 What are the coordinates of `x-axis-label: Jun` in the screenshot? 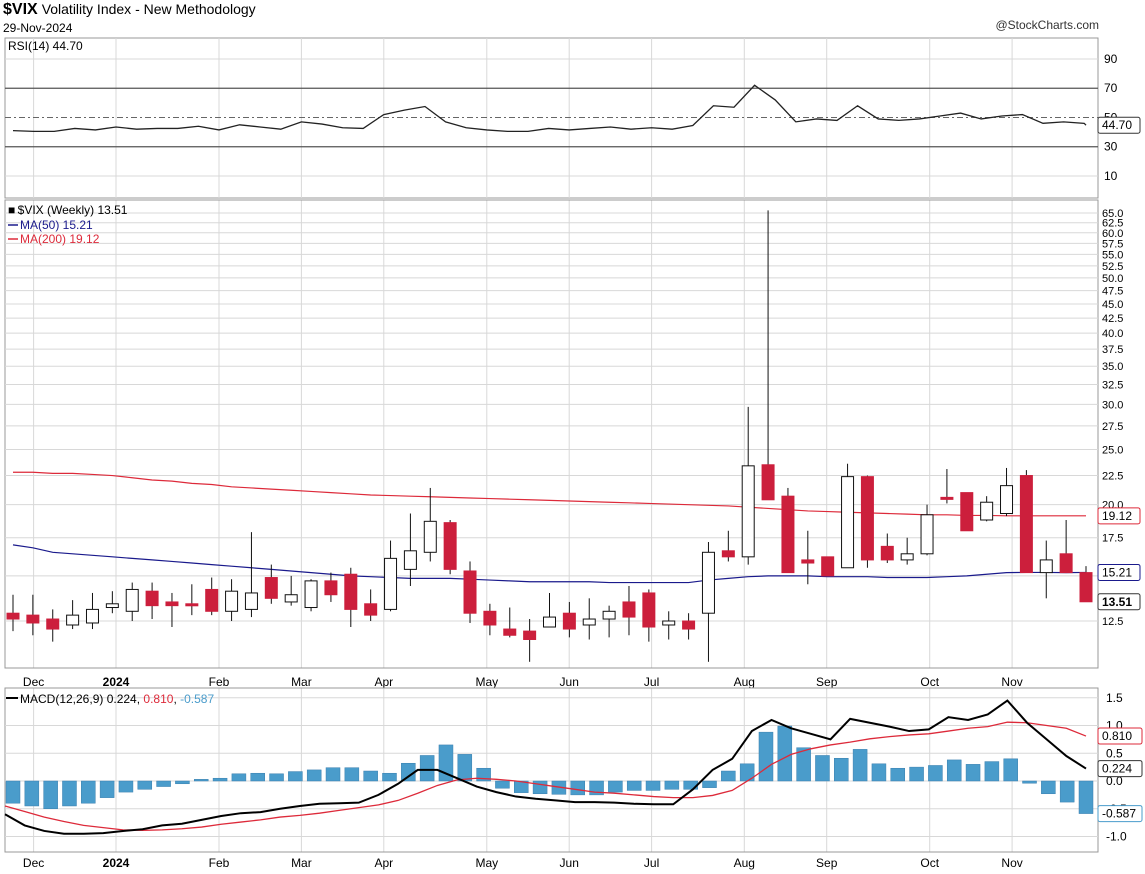 It's located at (569, 682).